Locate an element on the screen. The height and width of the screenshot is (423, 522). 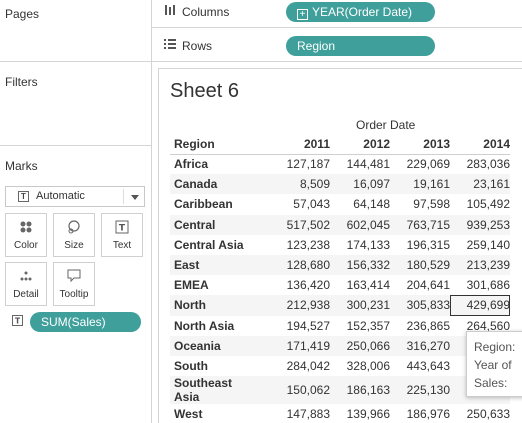
filters-divider is located at coordinates (75, 145).